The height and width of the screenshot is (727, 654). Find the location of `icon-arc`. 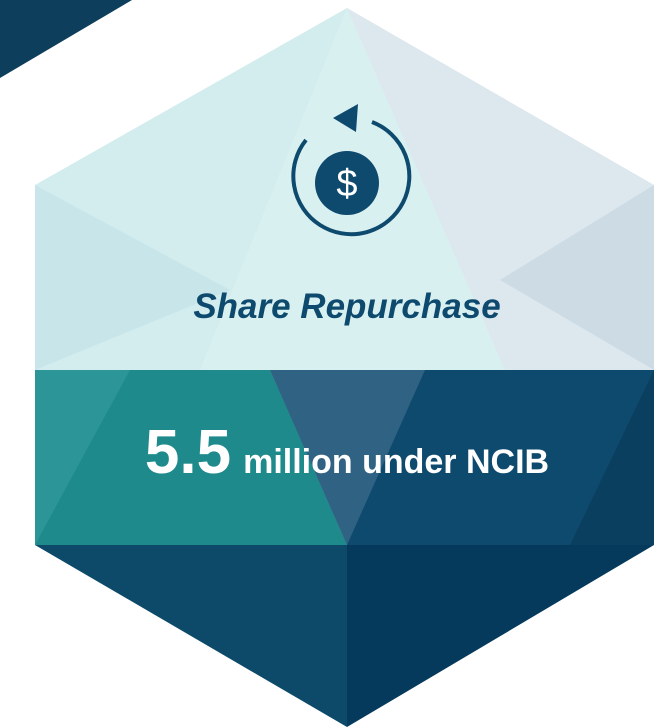

icon-arc is located at coordinates (351, 178).